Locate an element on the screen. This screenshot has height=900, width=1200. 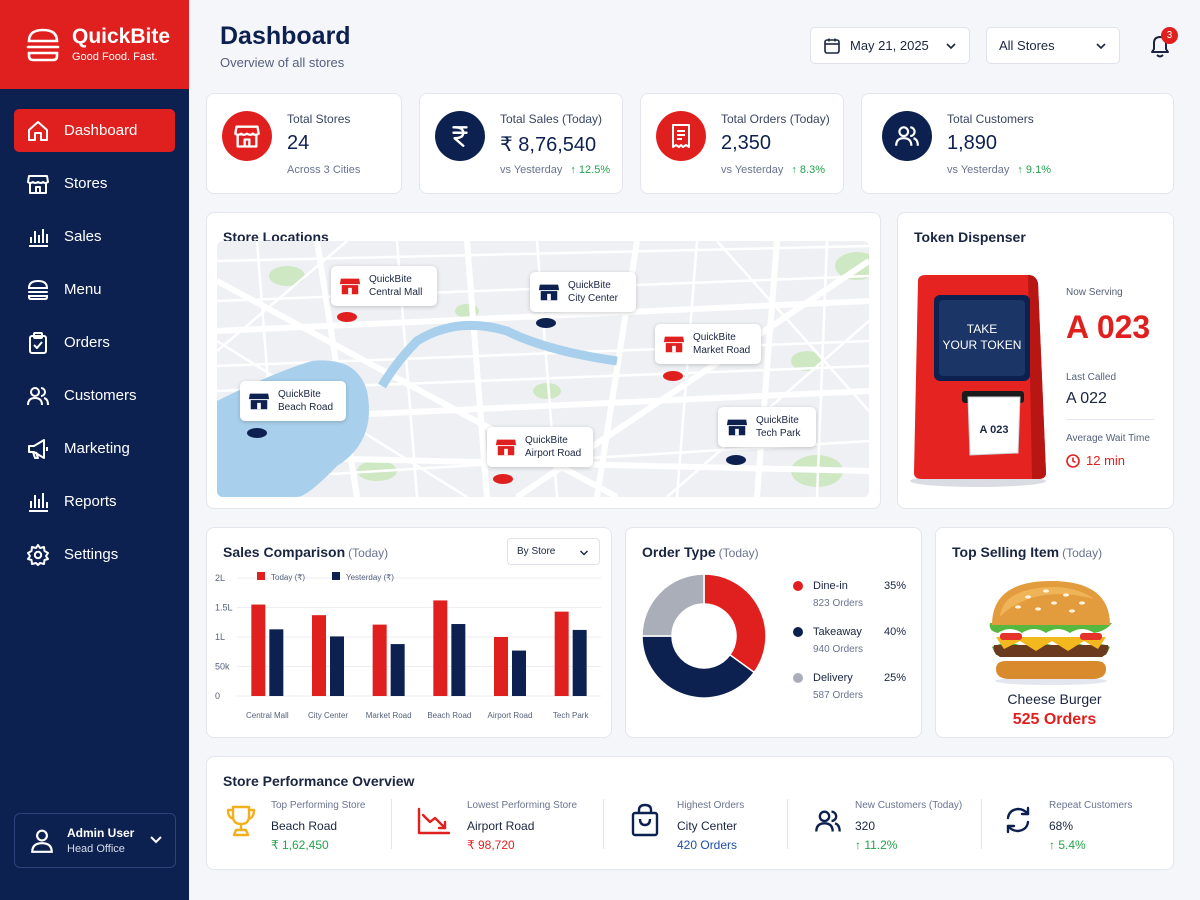
perf-sub: ↑ 5.4% is located at coordinates (1067, 845).